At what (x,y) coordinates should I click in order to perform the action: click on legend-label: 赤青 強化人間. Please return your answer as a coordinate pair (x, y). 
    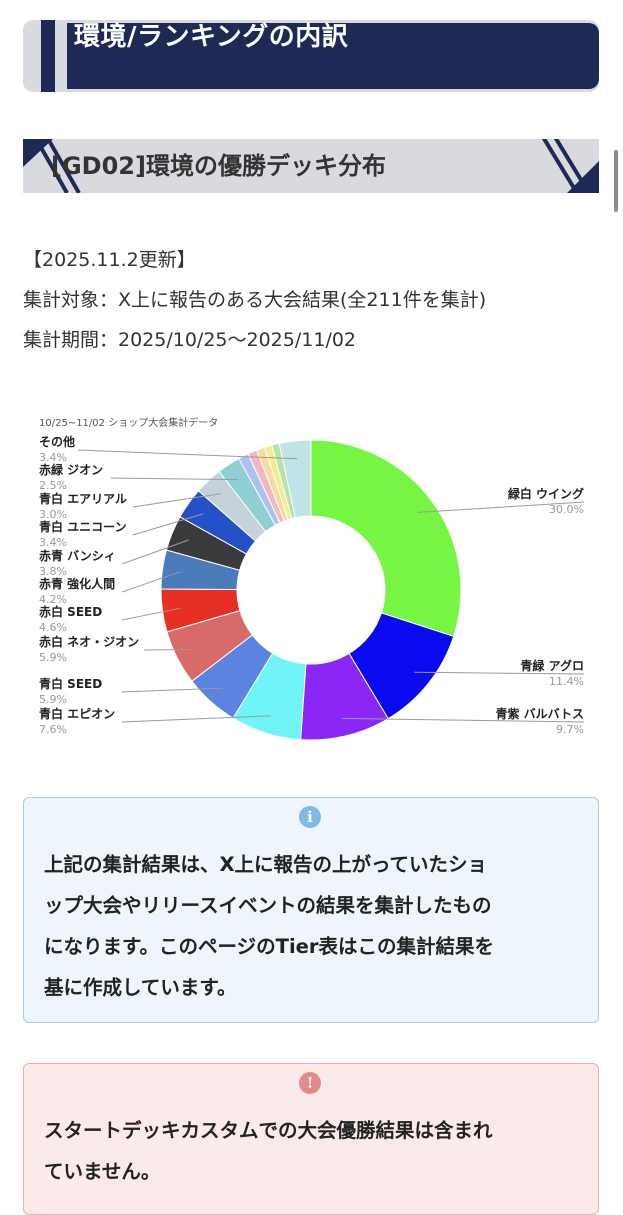
    Looking at the image, I should click on (77, 583).